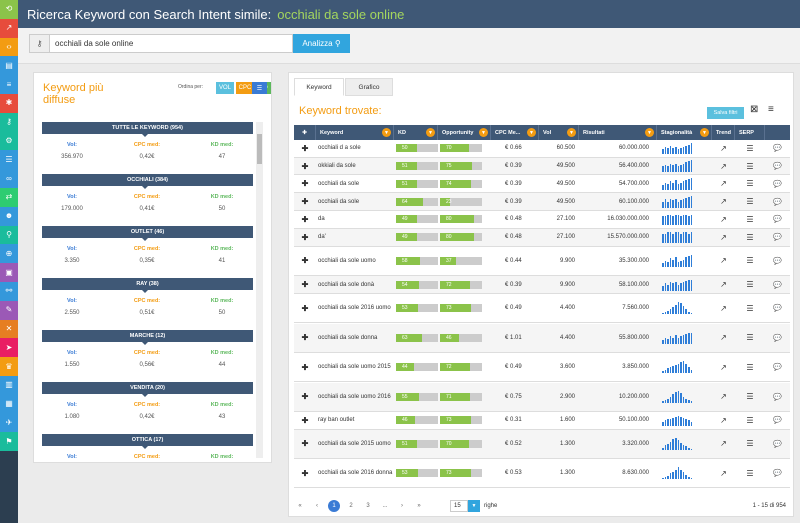 The width and height of the screenshot is (800, 523). Describe the element at coordinates (319, 87) in the screenshot. I see `tab-keyword: Keyword` at that location.